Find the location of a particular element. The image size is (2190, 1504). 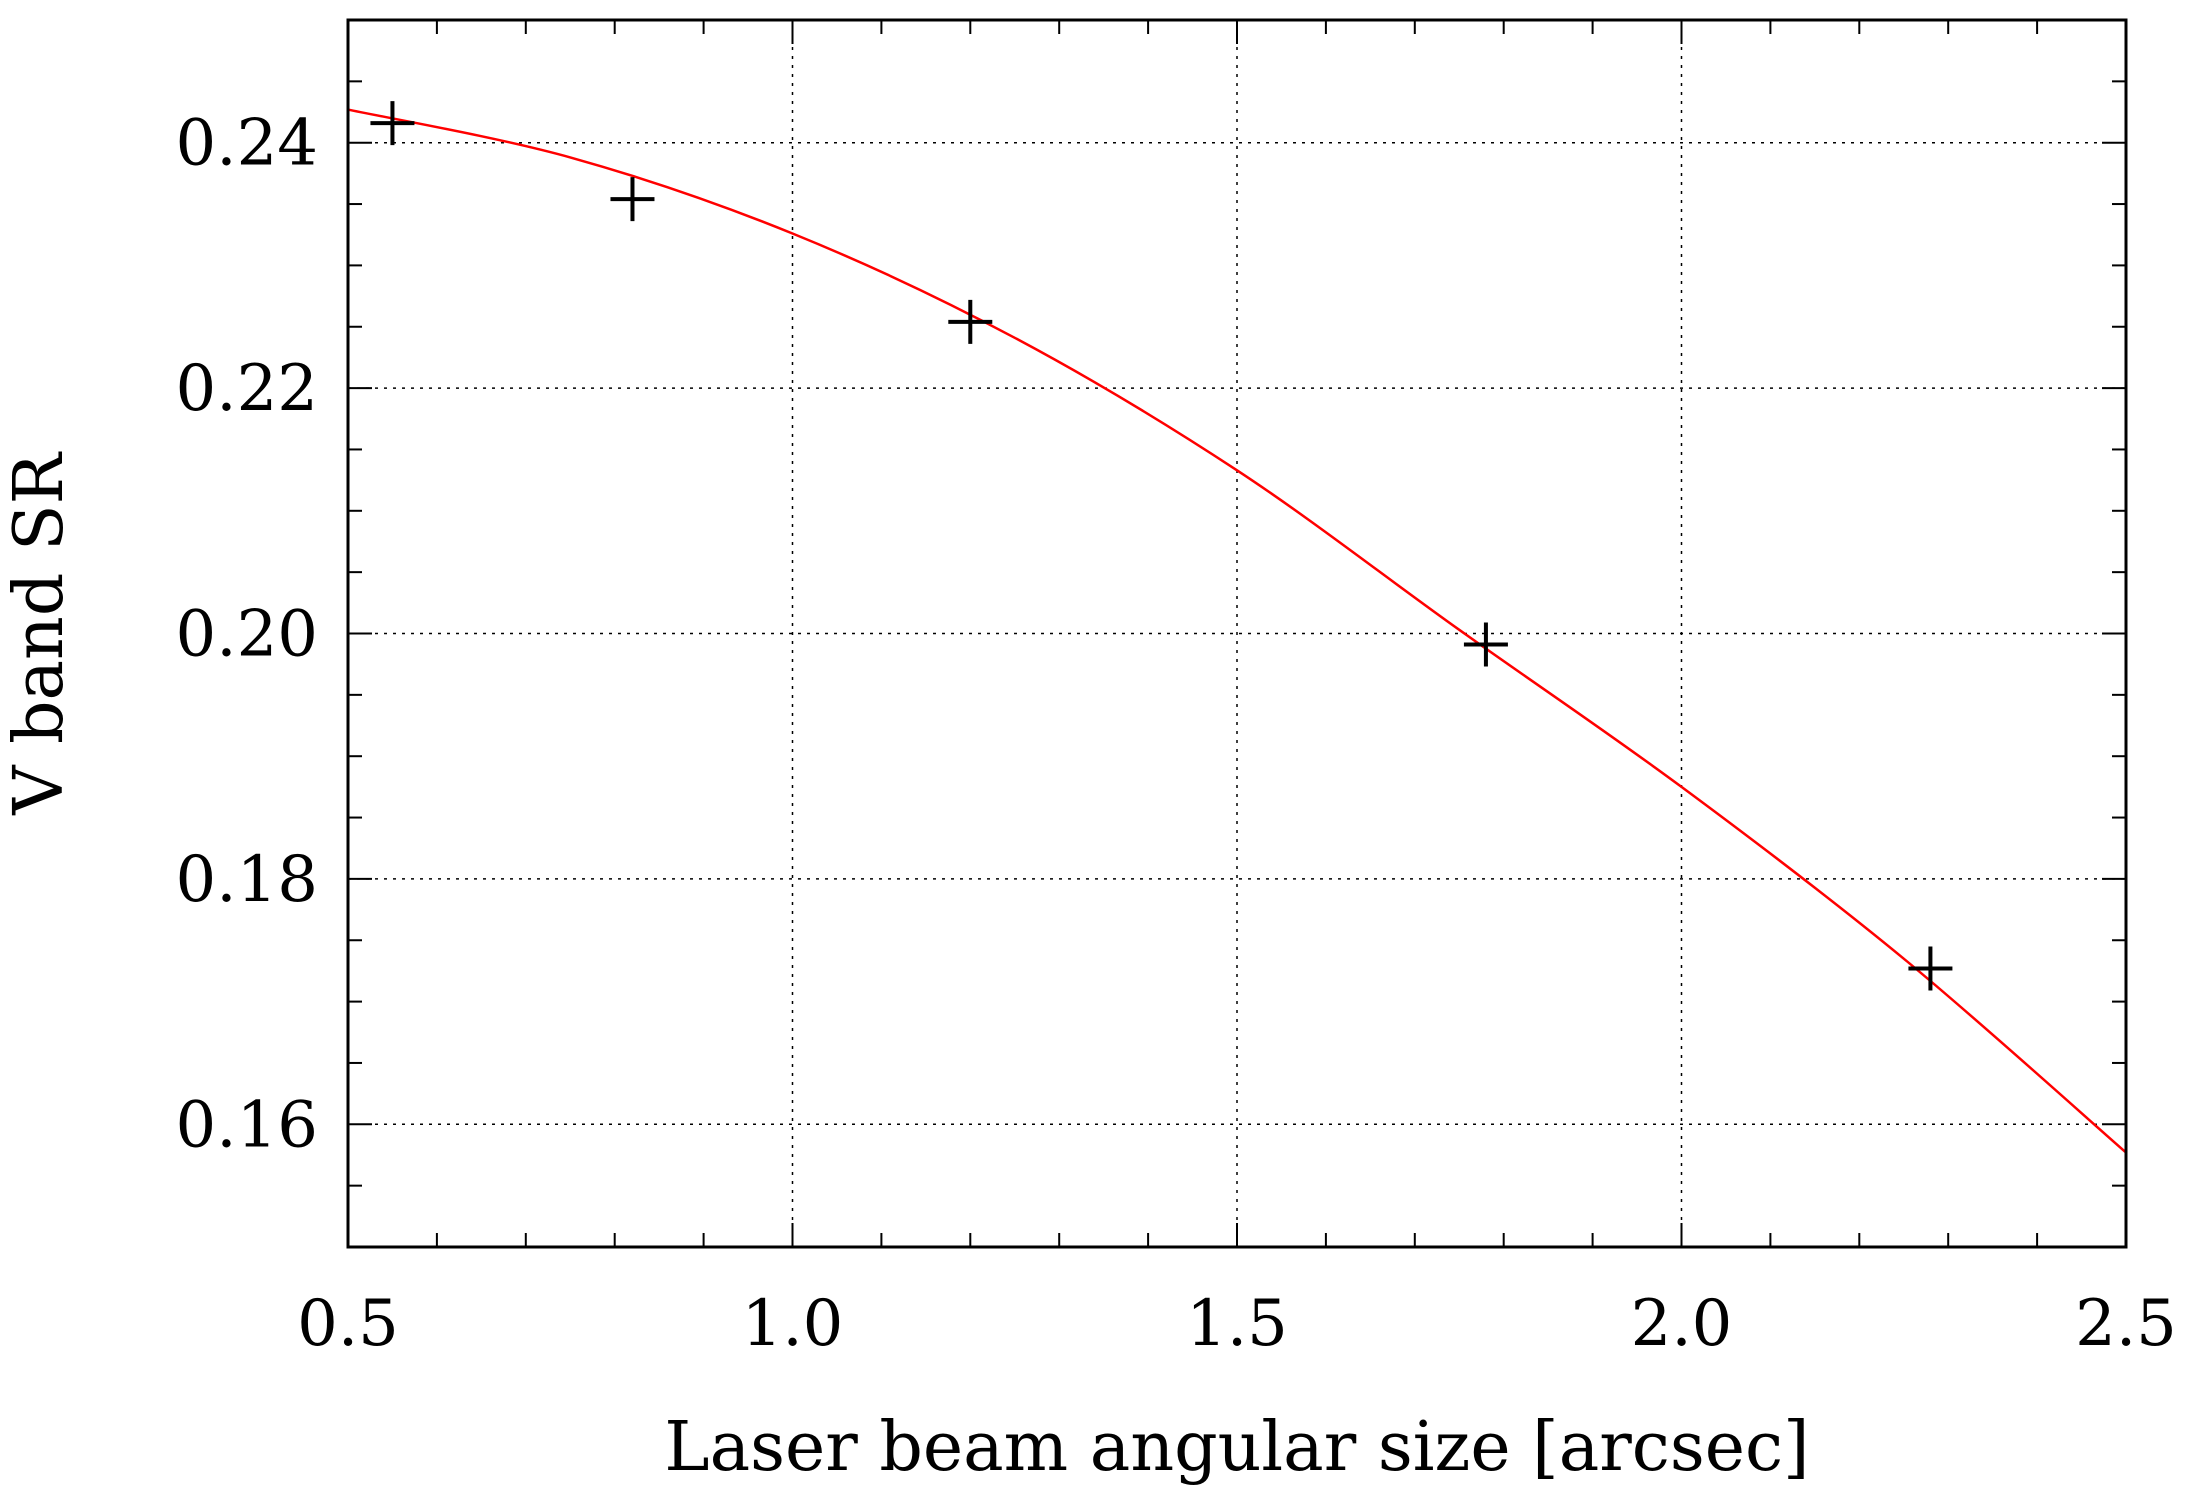

x-axis-title: Laser beam angular size [arcsec] is located at coordinates (1236, 1447).